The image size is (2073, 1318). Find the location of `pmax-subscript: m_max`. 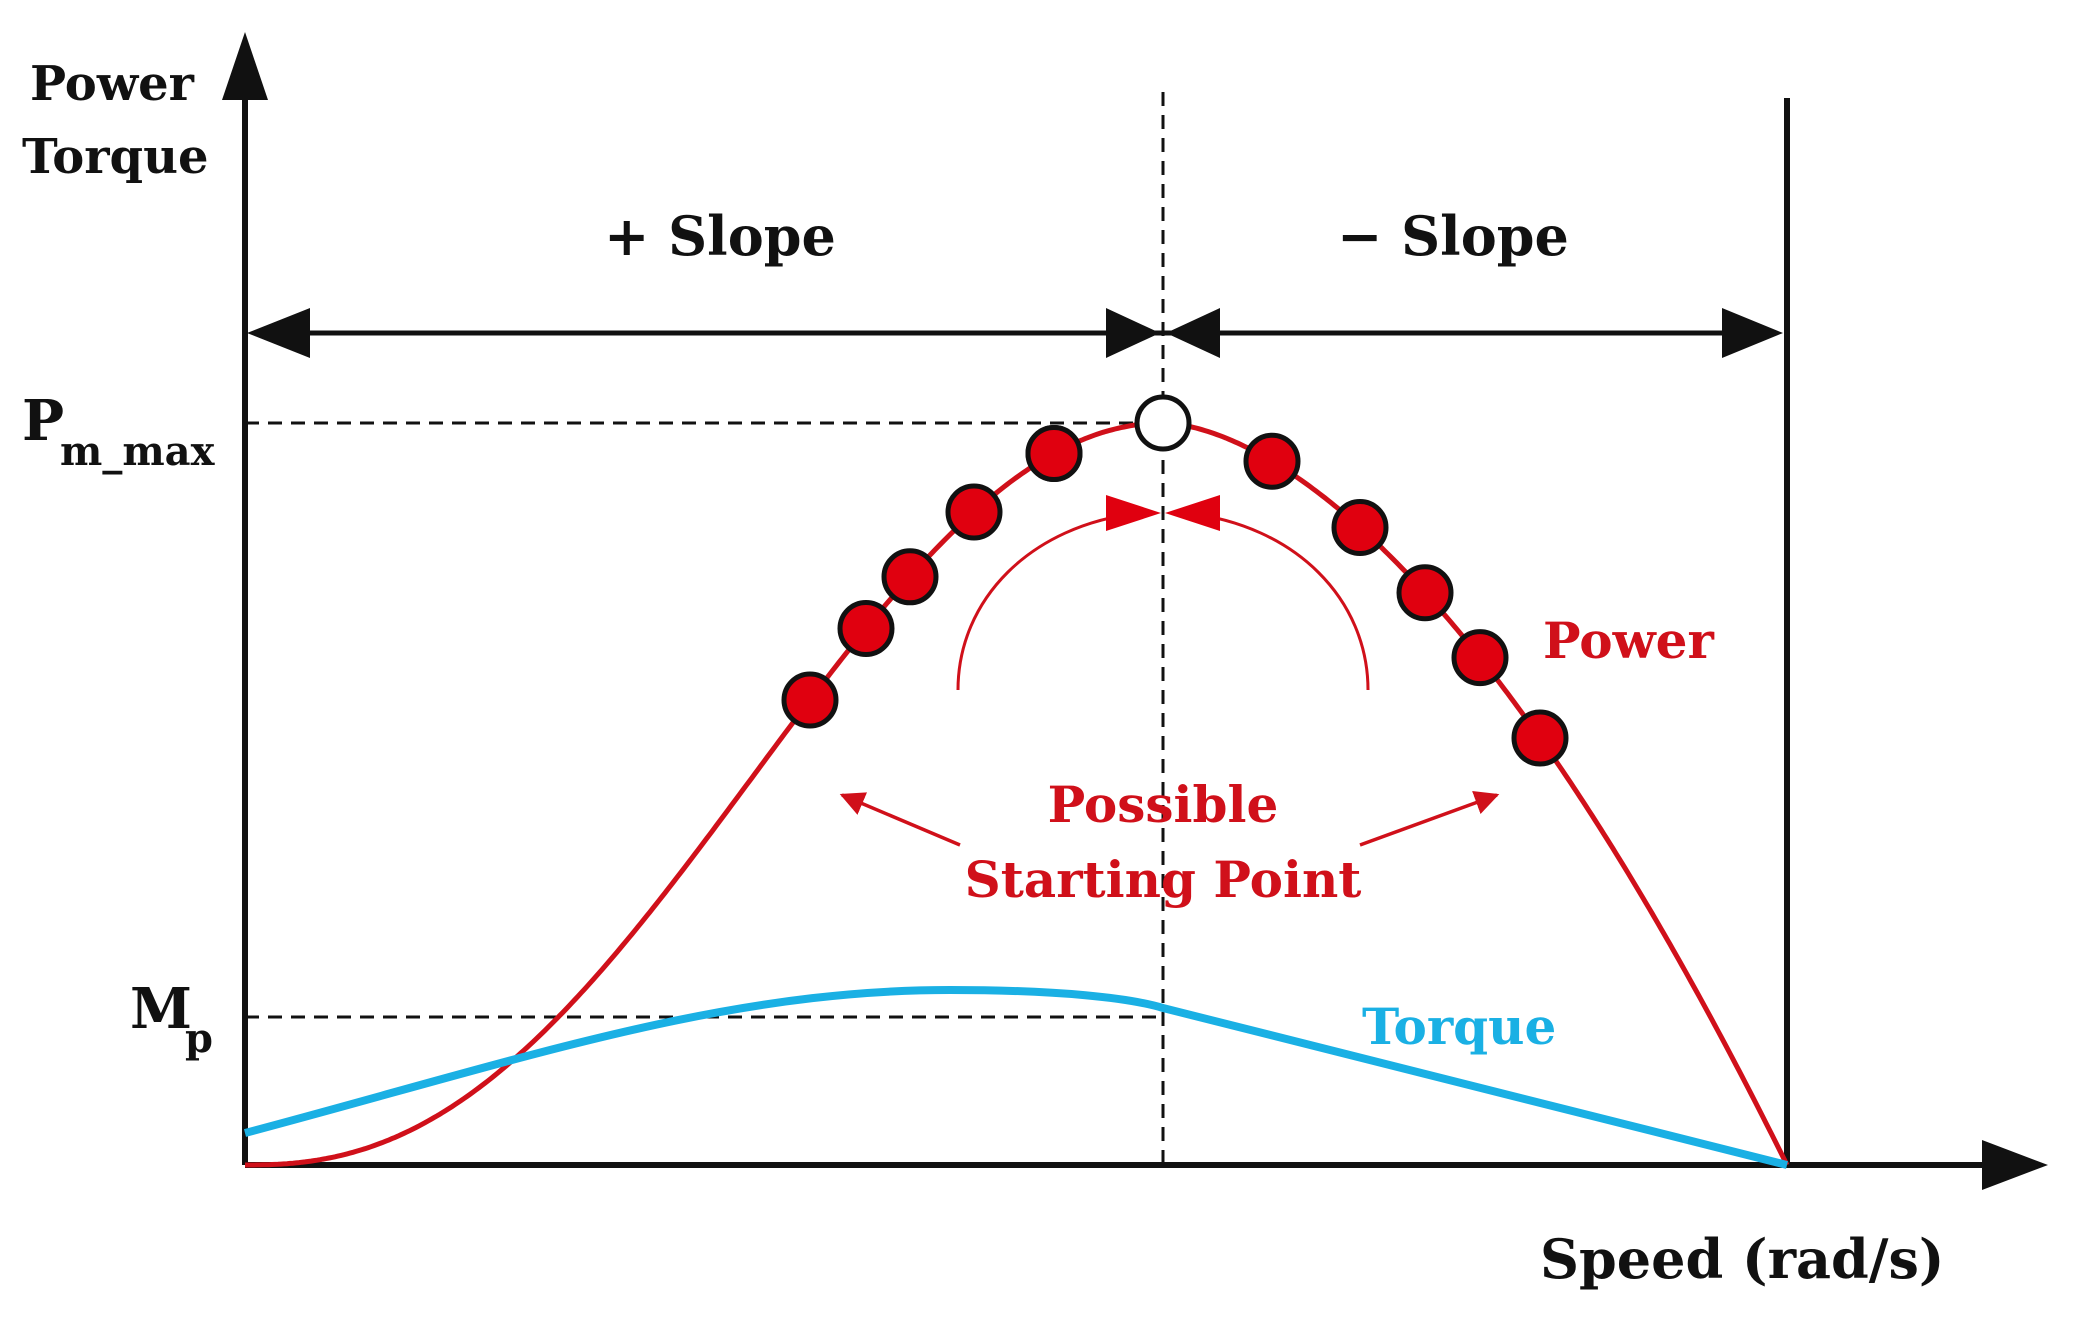

pmax-subscript: m_max is located at coordinates (138, 451).